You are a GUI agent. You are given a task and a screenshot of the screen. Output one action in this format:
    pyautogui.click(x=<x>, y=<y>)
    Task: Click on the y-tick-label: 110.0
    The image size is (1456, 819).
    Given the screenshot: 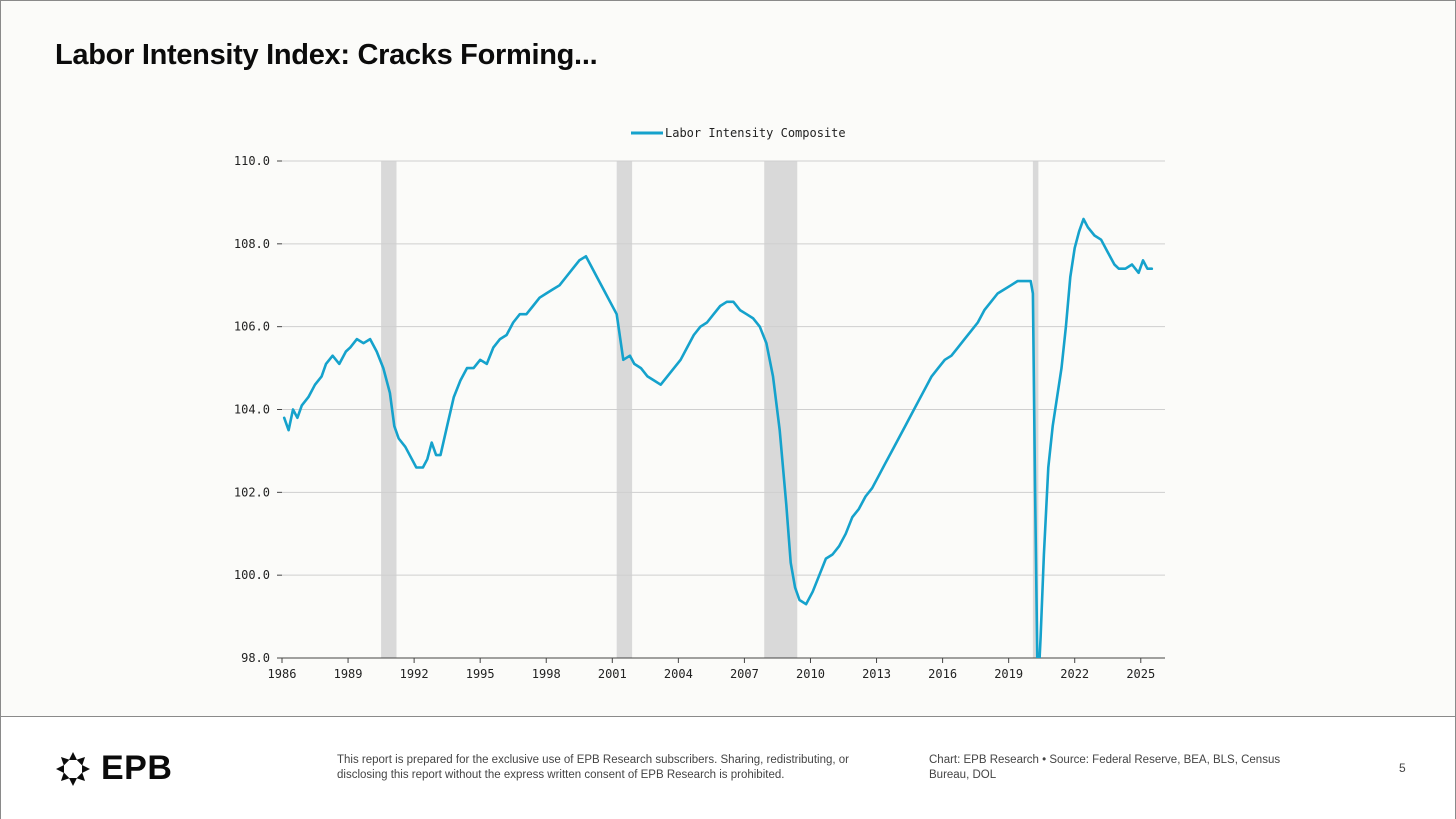 What is the action you would take?
    pyautogui.click(x=252, y=161)
    